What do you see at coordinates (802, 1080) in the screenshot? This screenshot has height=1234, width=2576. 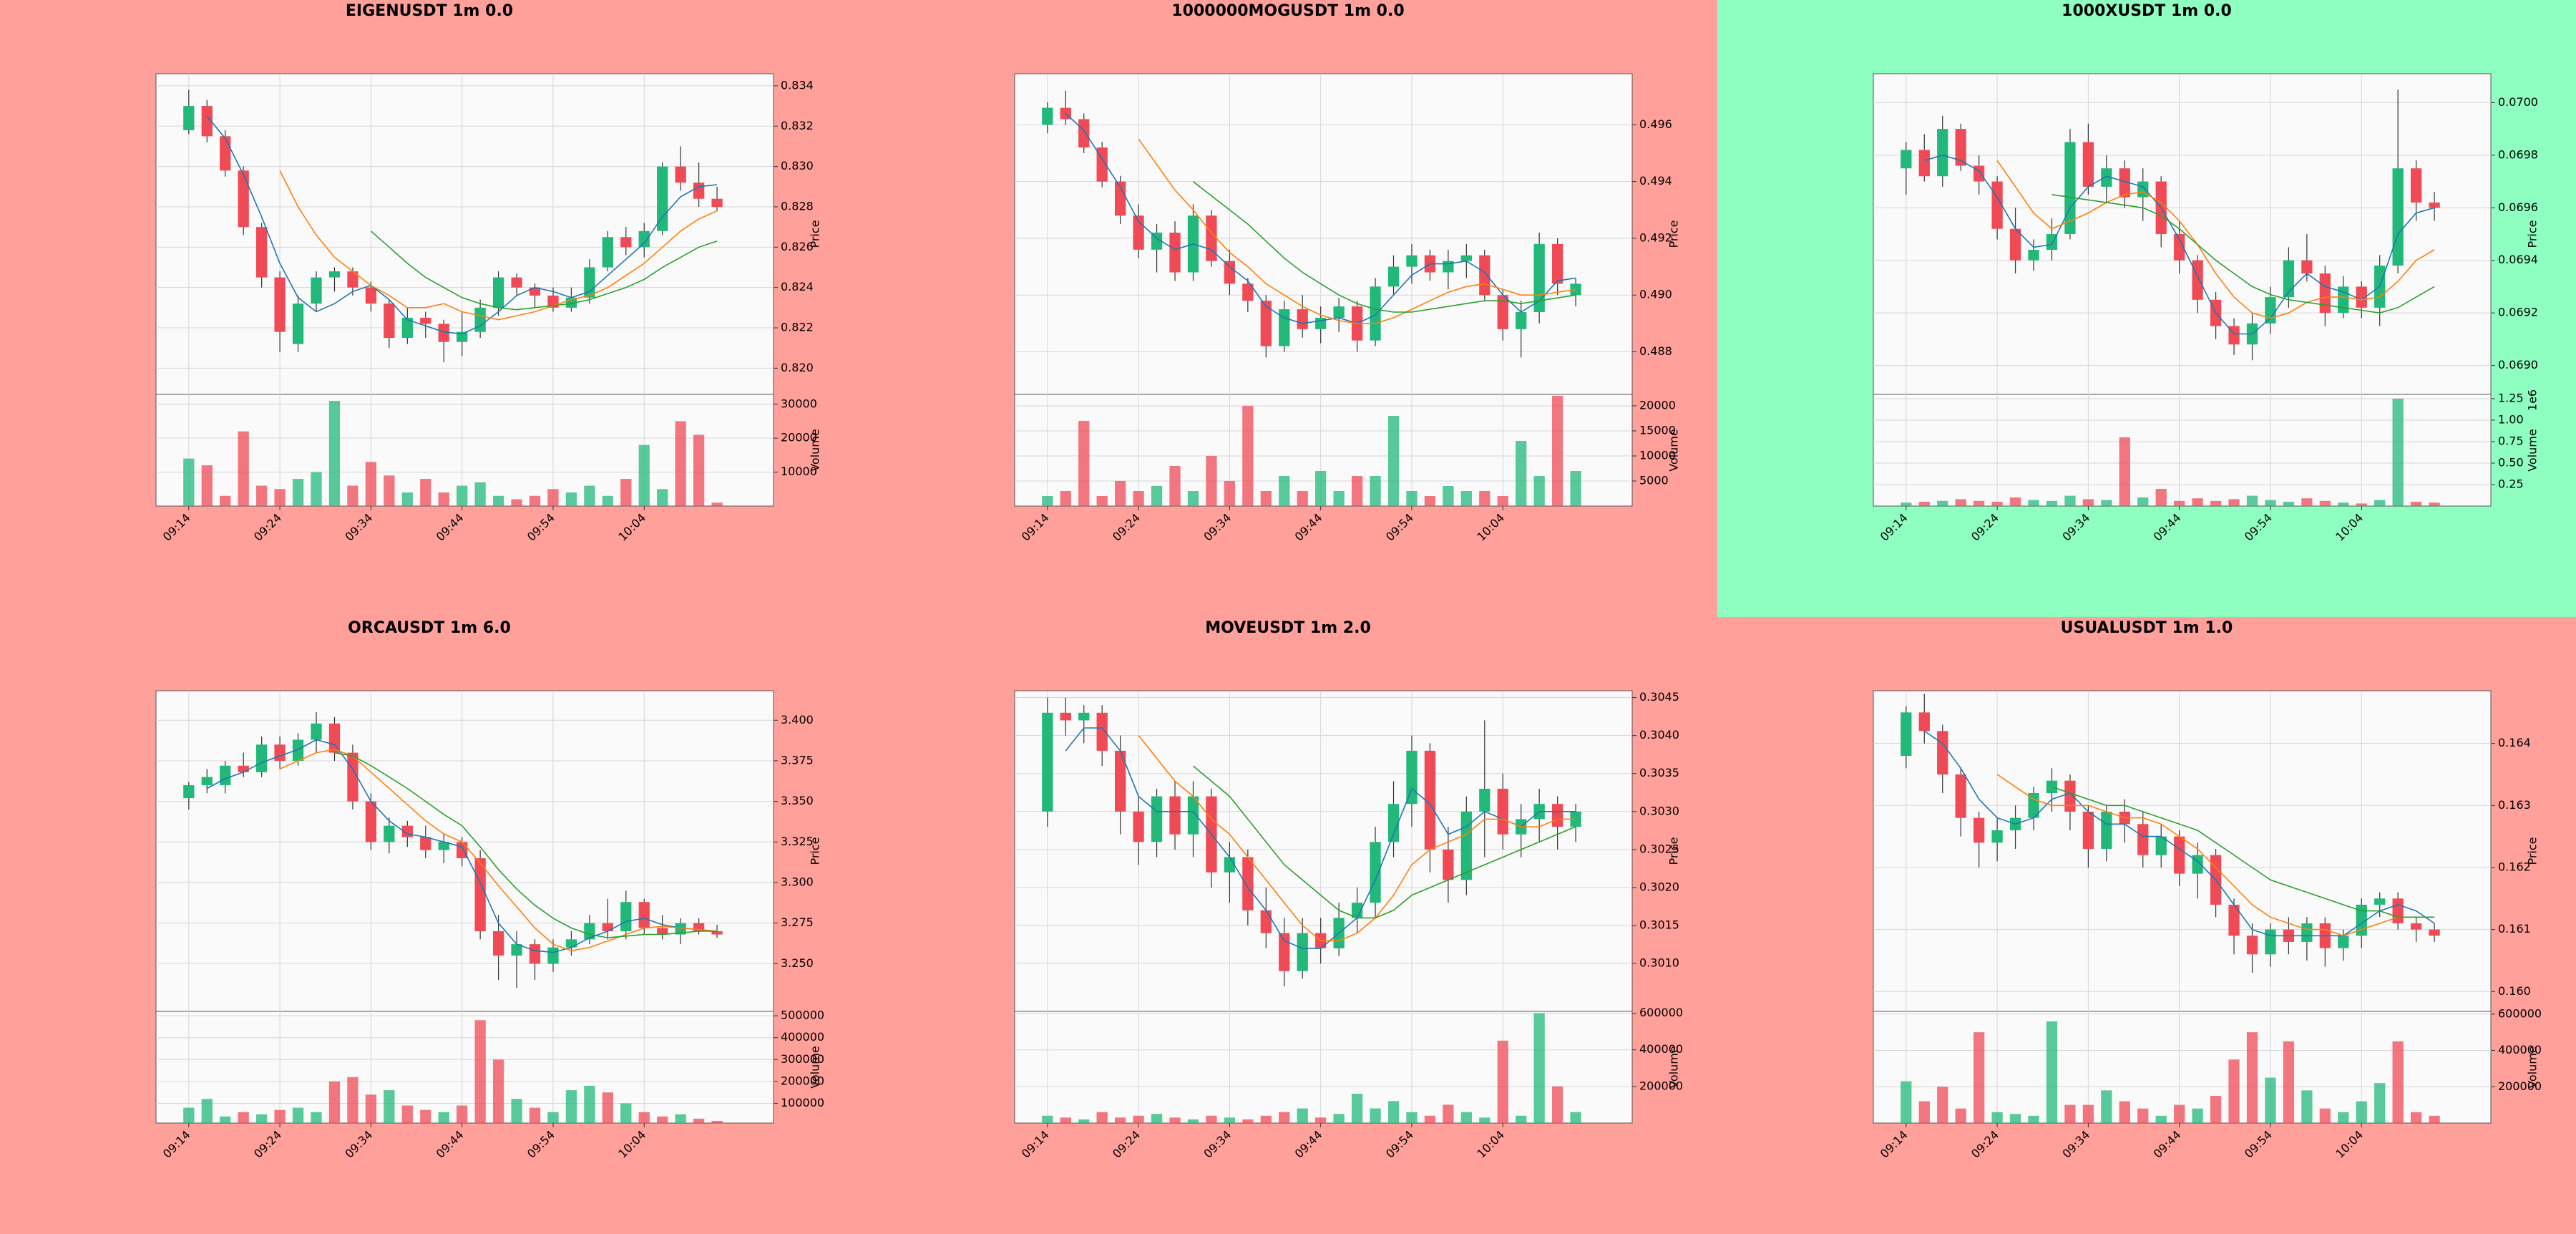 I see `volume-tick-label: 200000` at bounding box center [802, 1080].